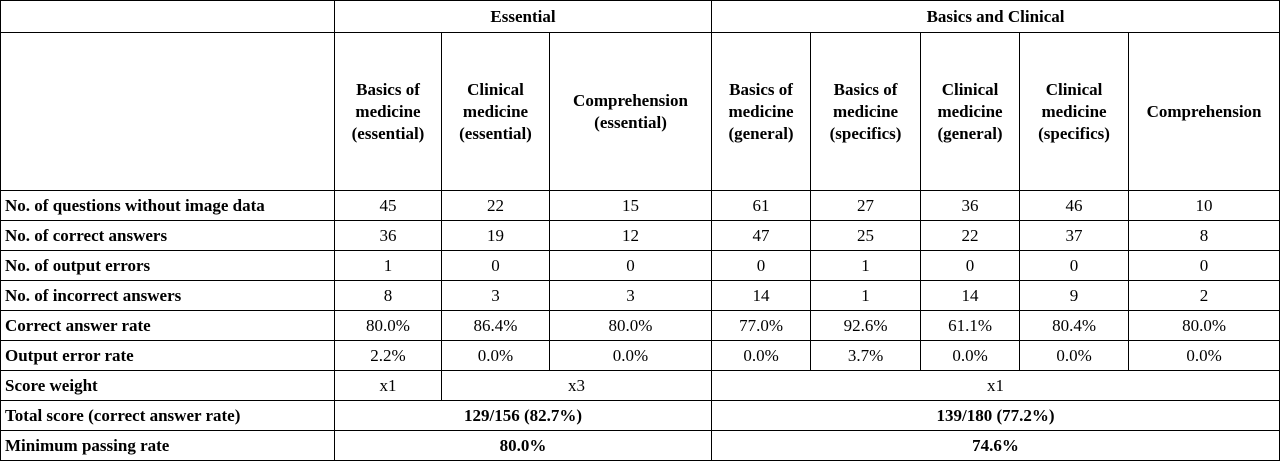 The width and height of the screenshot is (1280, 468). Describe the element at coordinates (167, 16) in the screenshot. I see `corner-cell` at that location.